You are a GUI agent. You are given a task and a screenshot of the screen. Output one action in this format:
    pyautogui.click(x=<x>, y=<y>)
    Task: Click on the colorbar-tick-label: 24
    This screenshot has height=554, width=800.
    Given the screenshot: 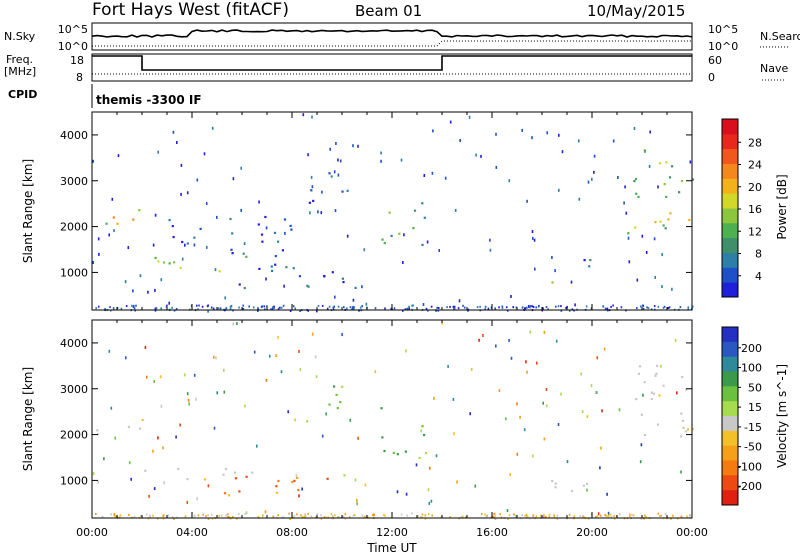 What is the action you would take?
    pyautogui.click(x=755, y=165)
    